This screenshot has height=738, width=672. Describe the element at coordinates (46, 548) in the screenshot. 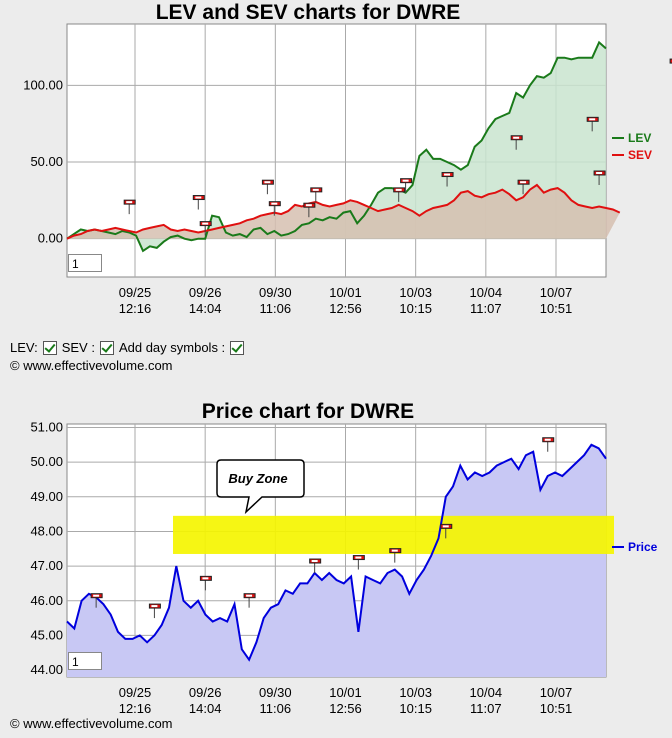

I see `price-y-tick-labels: 51.00 50.00 49.00 48.00 47.00 46.00 45.00 44.00` at that location.